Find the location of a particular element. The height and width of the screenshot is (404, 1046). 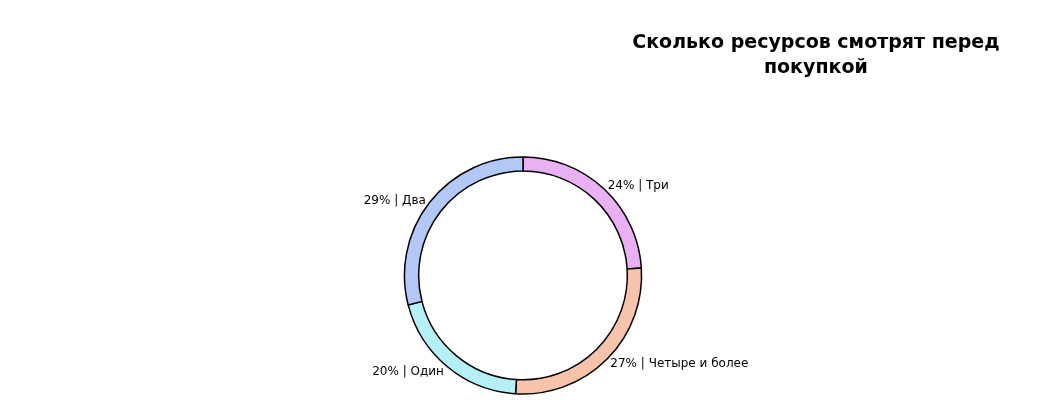

slice-label: 27% | Четыре и более is located at coordinates (679, 362).